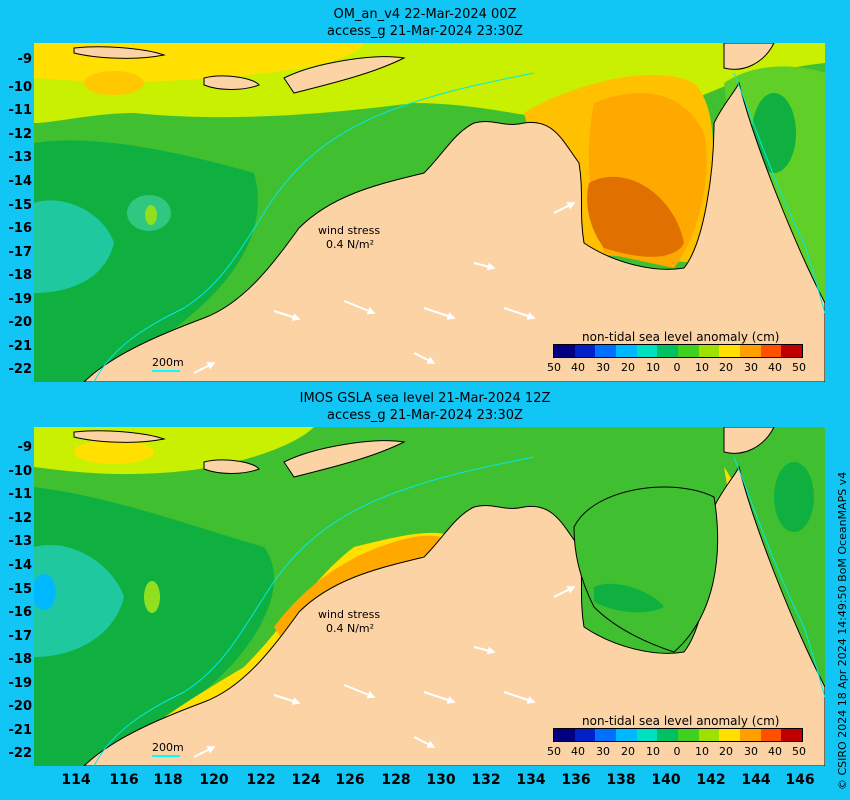 The width and height of the screenshot is (850, 800). What do you see at coordinates (20, 369) in the screenshot?
I see `top-lat-label: -22` at bounding box center [20, 369].